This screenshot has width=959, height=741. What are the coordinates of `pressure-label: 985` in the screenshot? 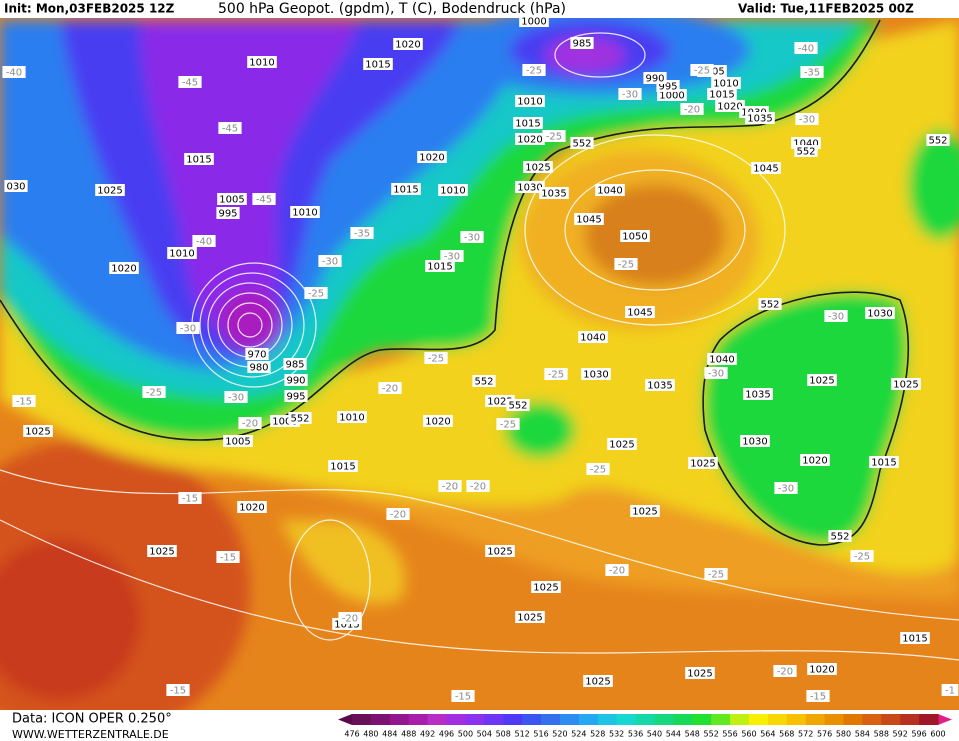 It's located at (294, 365).